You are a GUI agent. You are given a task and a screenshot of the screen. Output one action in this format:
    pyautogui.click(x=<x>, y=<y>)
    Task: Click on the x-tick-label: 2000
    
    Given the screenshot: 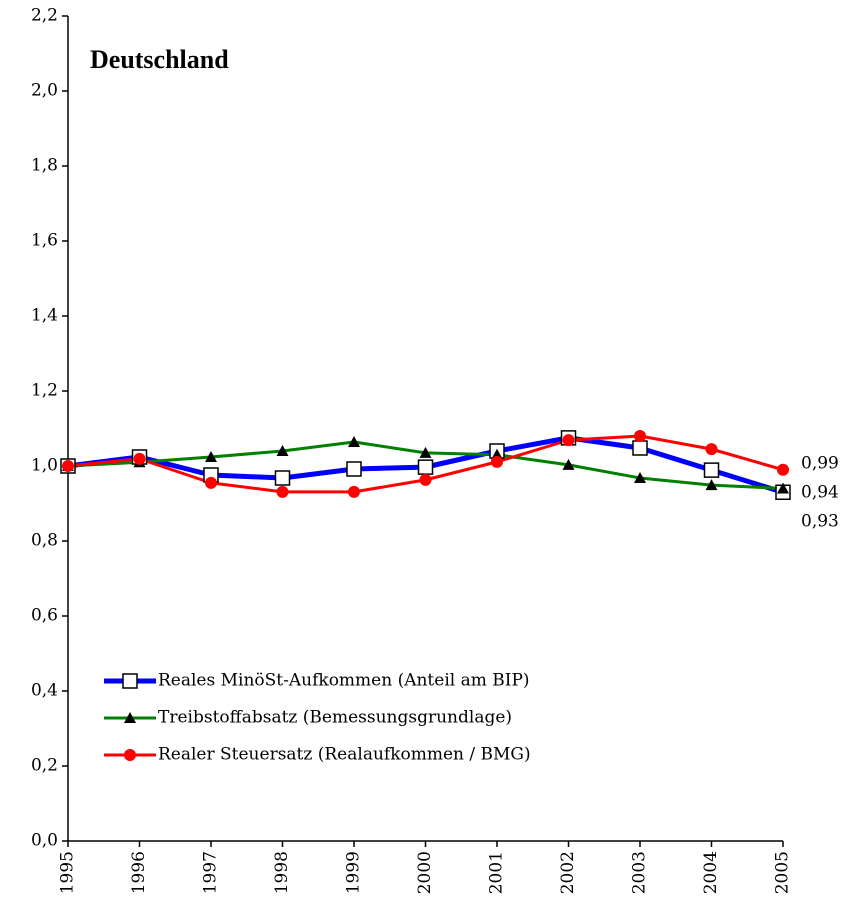 What is the action you would take?
    pyautogui.click(x=425, y=872)
    